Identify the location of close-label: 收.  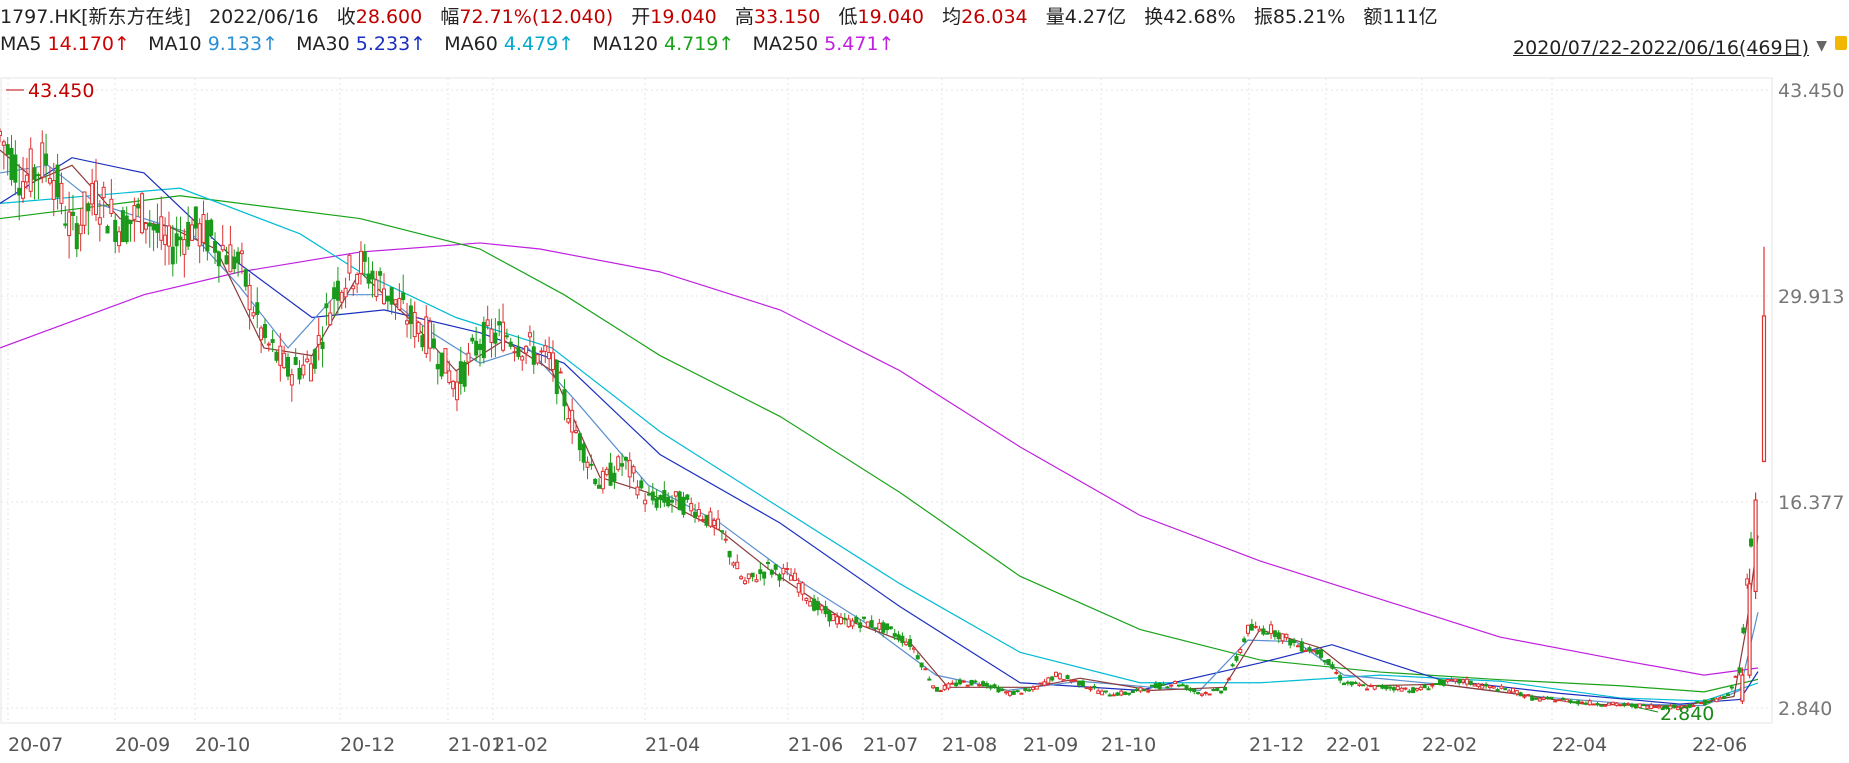
(346, 17).